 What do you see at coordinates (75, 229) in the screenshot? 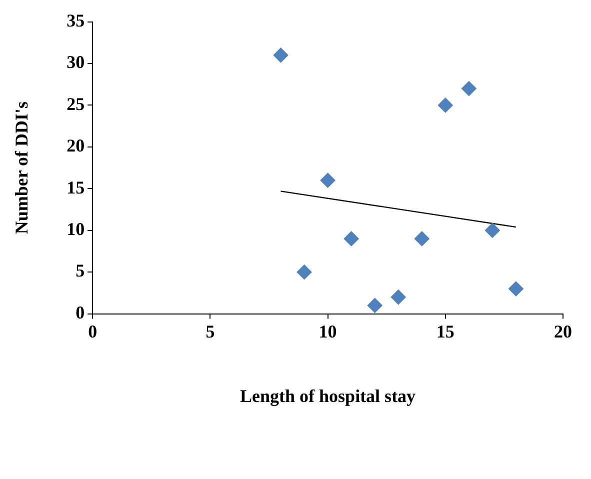
I see `y-tick-label: 10` at bounding box center [75, 229].